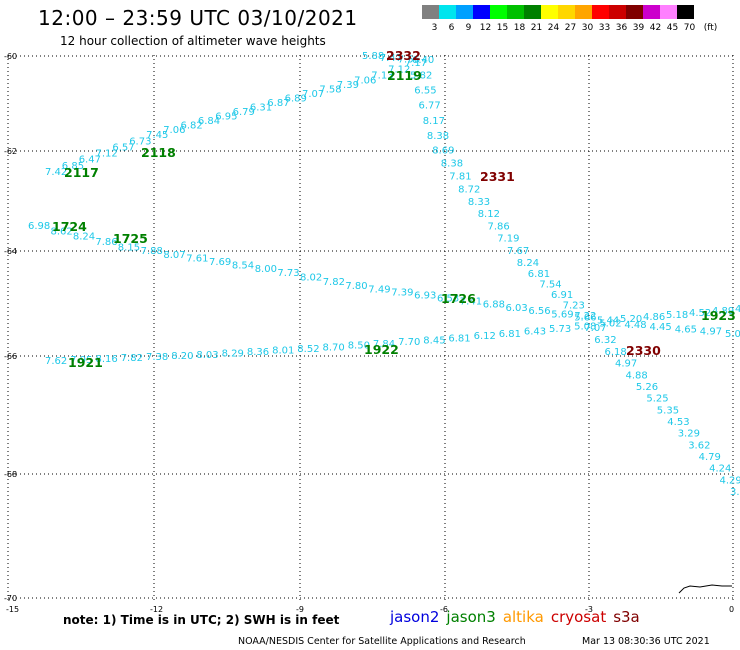 Image resolution: width=740 pixels, height=650 pixels. What do you see at coordinates (710, 457) in the screenshot?
I see `swh-value: 4.79` at bounding box center [710, 457].